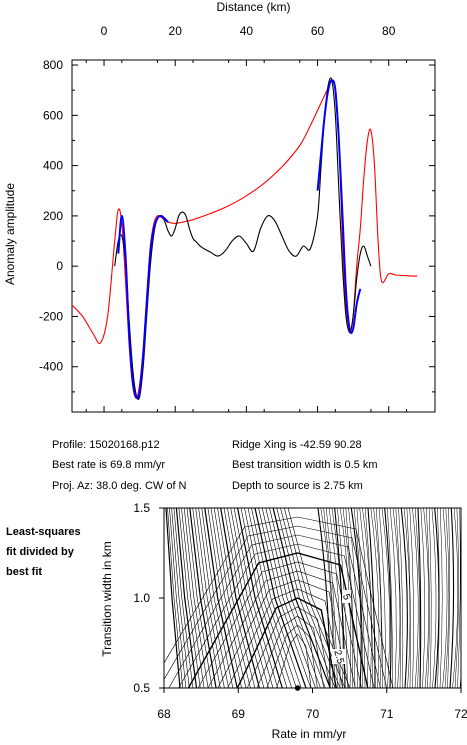  Describe the element at coordinates (107, 599) in the screenshot. I see `bottom-y-axis-label: Transition width in km` at that location.